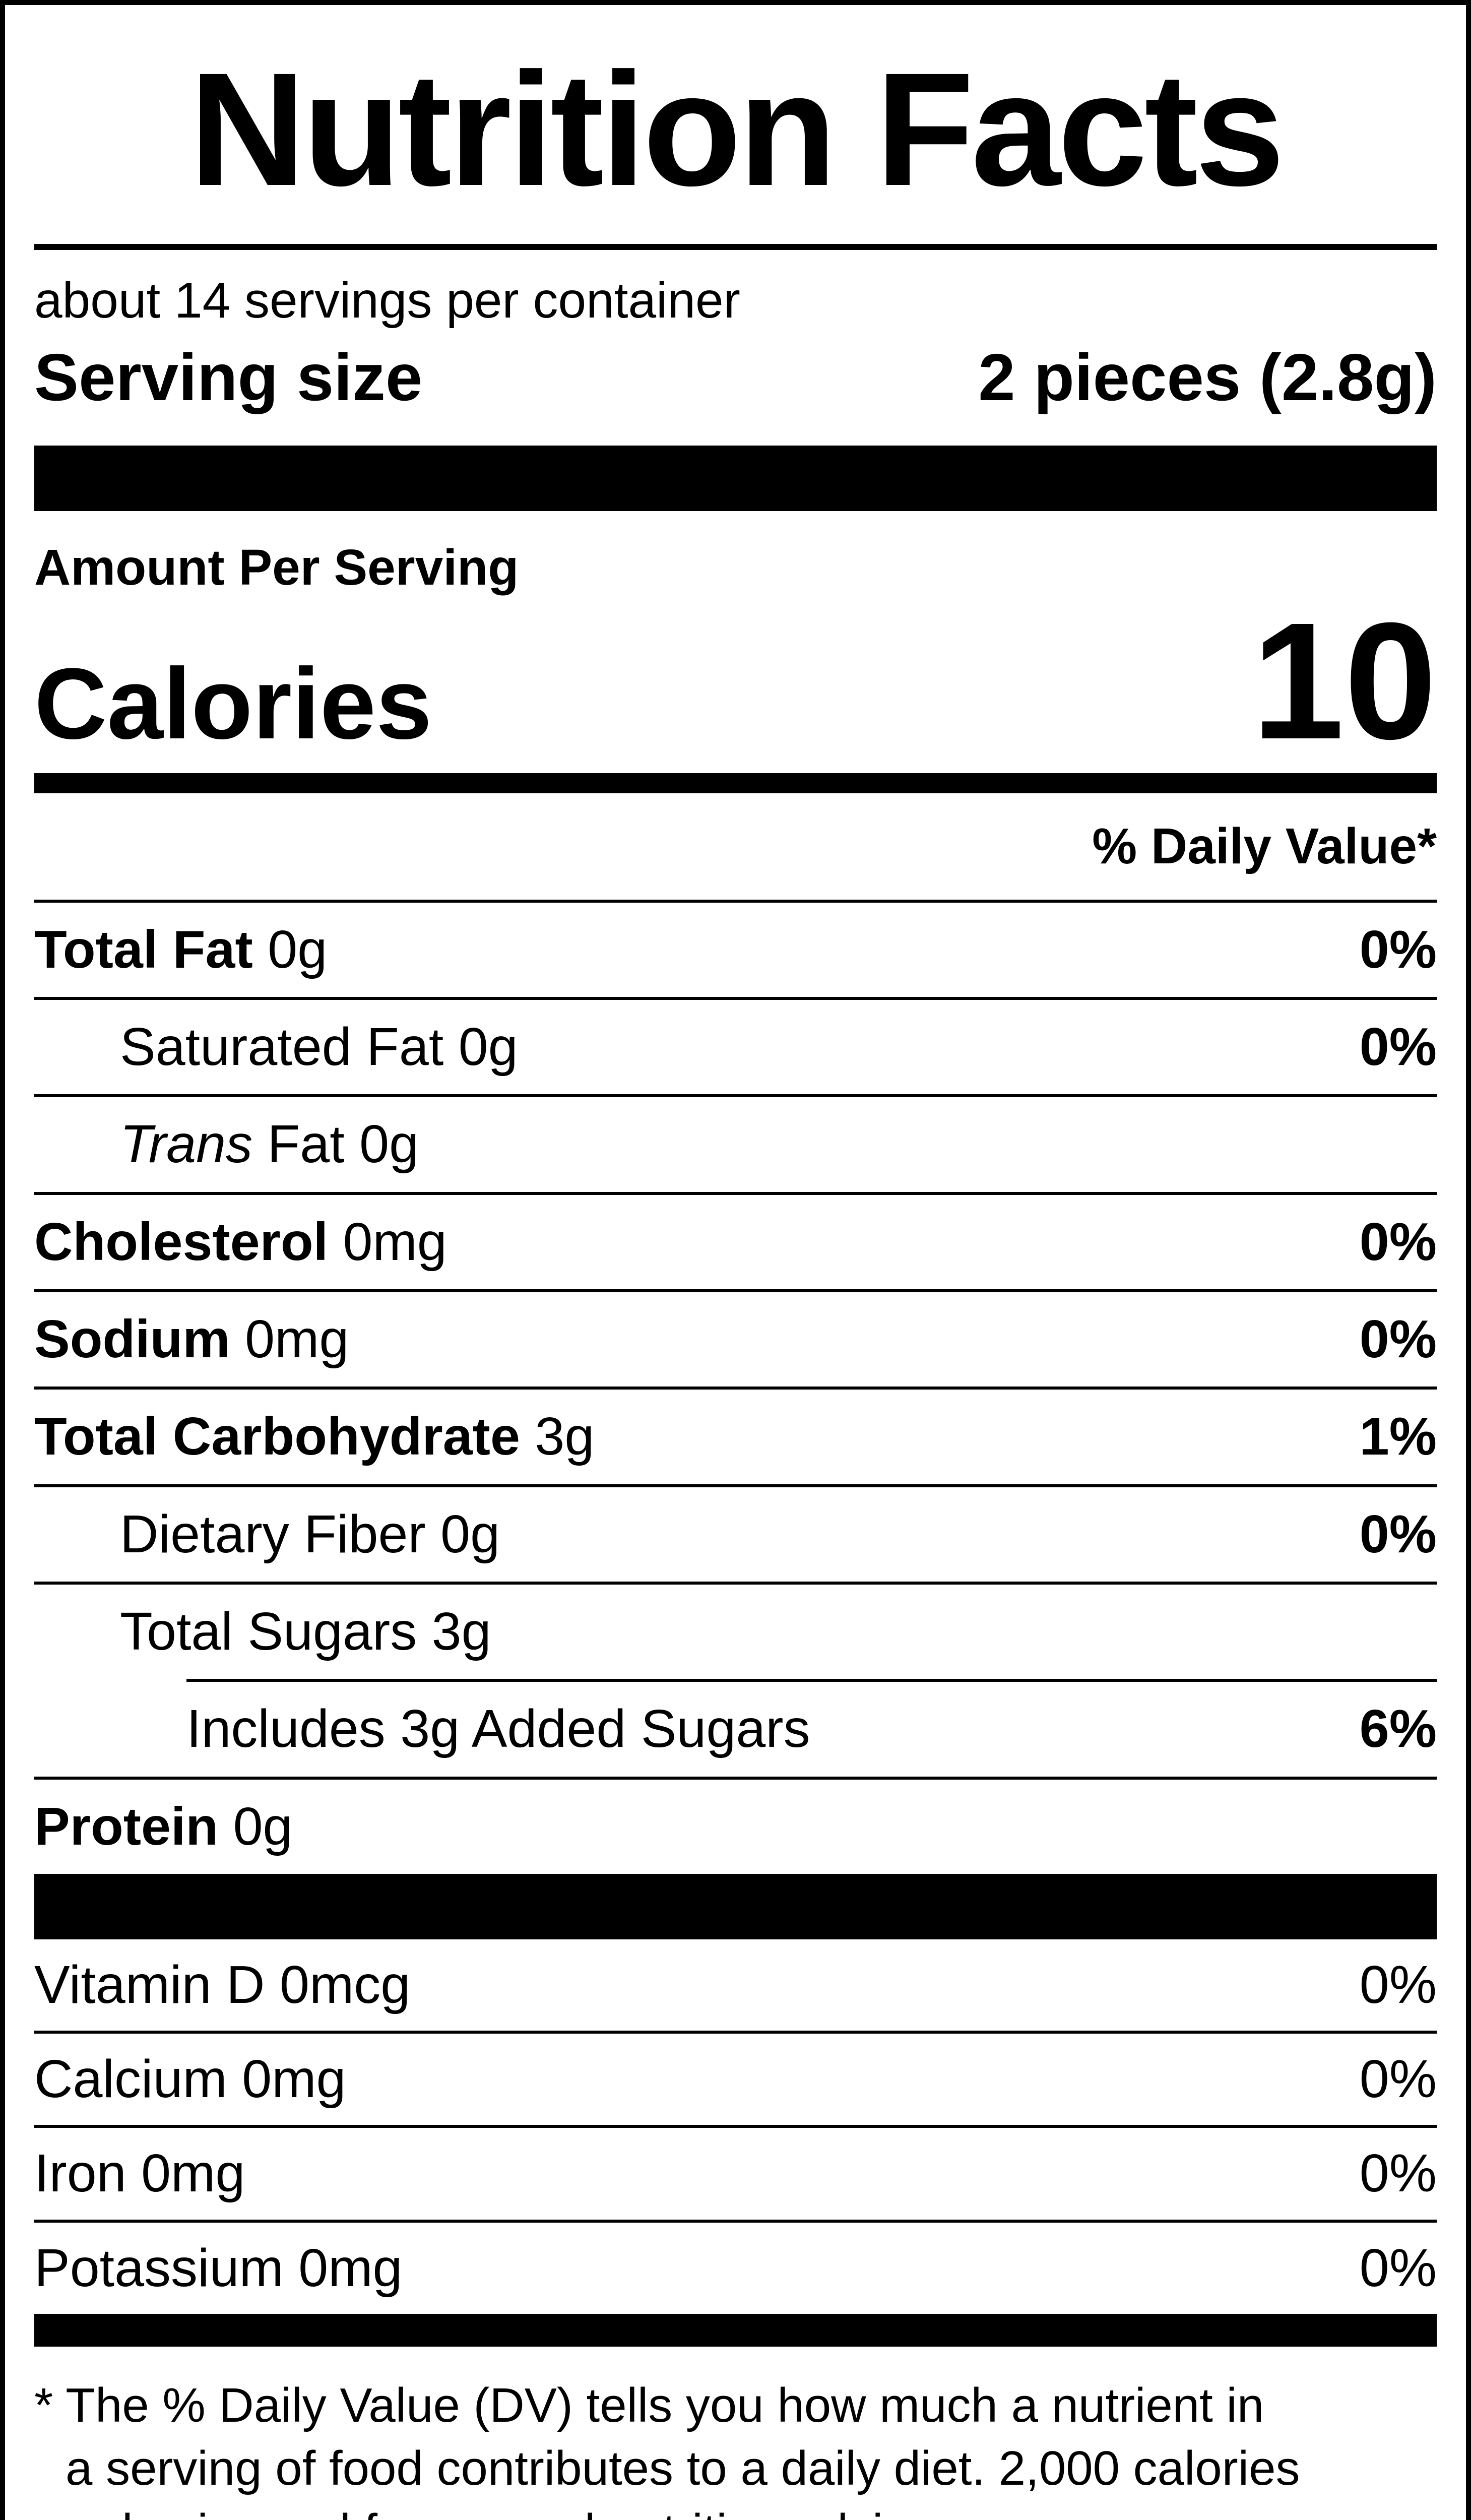 This screenshot has height=2520, width=1471. I want to click on nutrient-row-total-sugars: Total Sugars 3g, so click(735, 1632).